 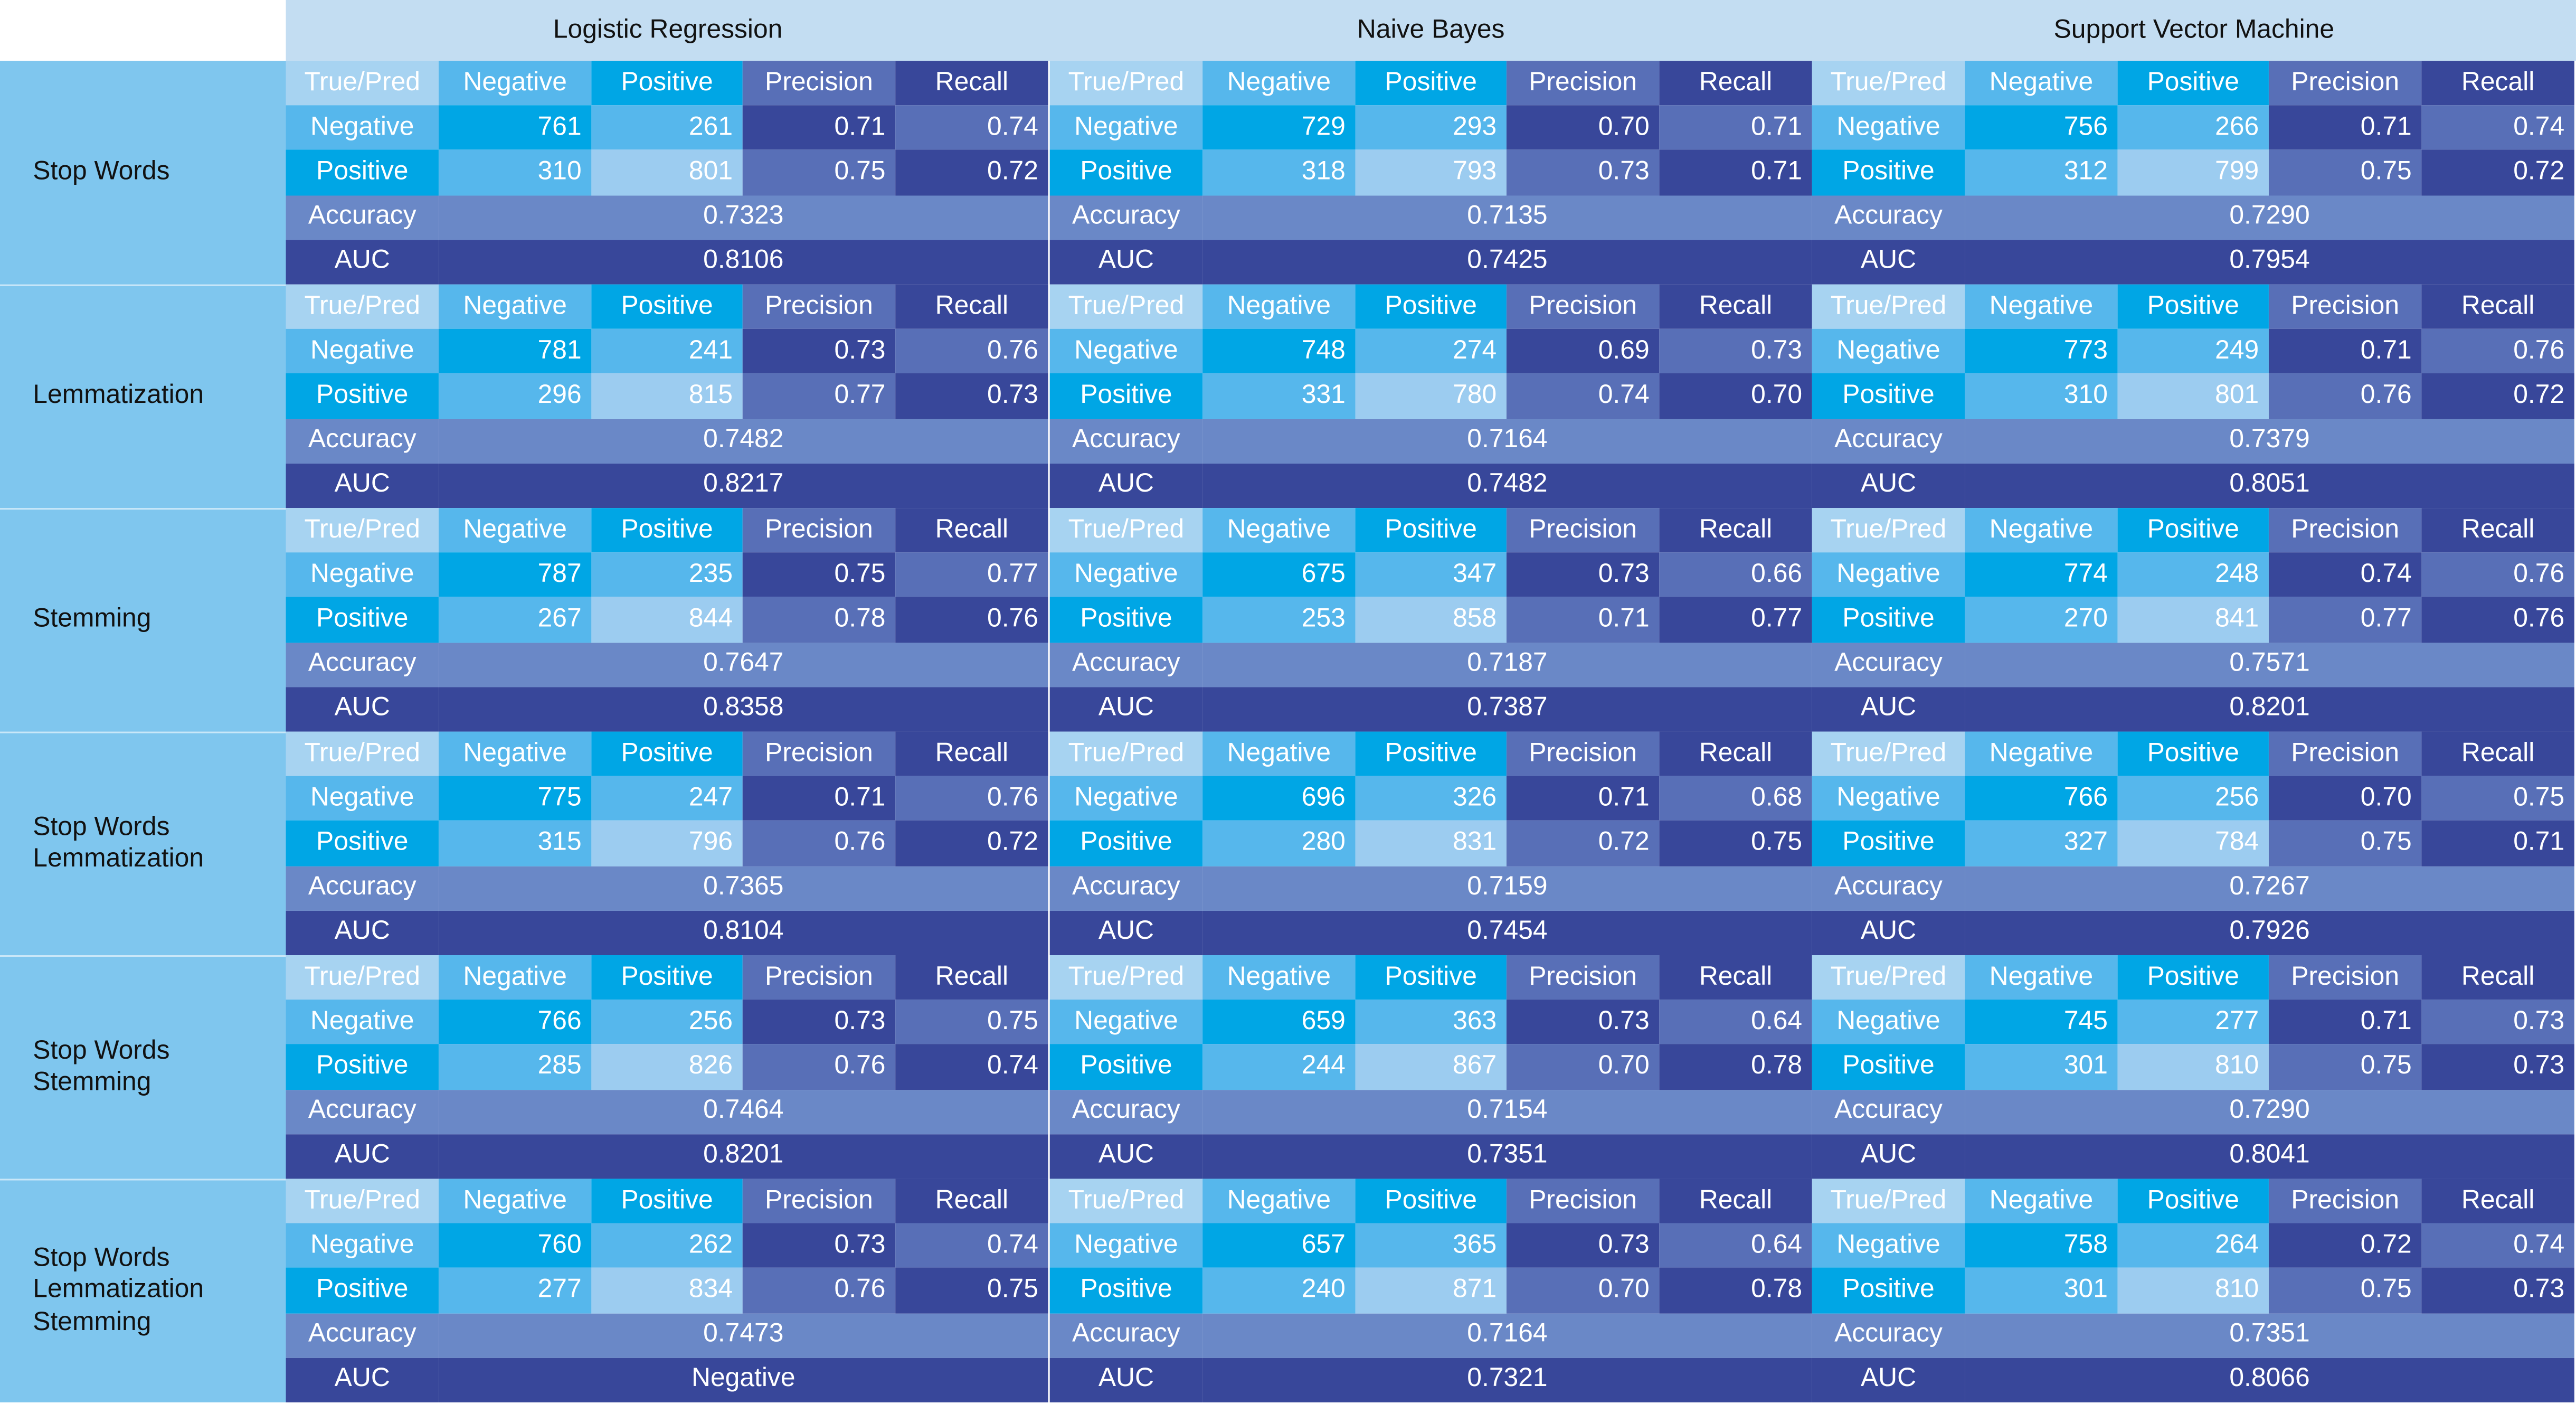 What do you see at coordinates (1507, 217) in the screenshot?
I see `accuracy-value: 0.7135` at bounding box center [1507, 217].